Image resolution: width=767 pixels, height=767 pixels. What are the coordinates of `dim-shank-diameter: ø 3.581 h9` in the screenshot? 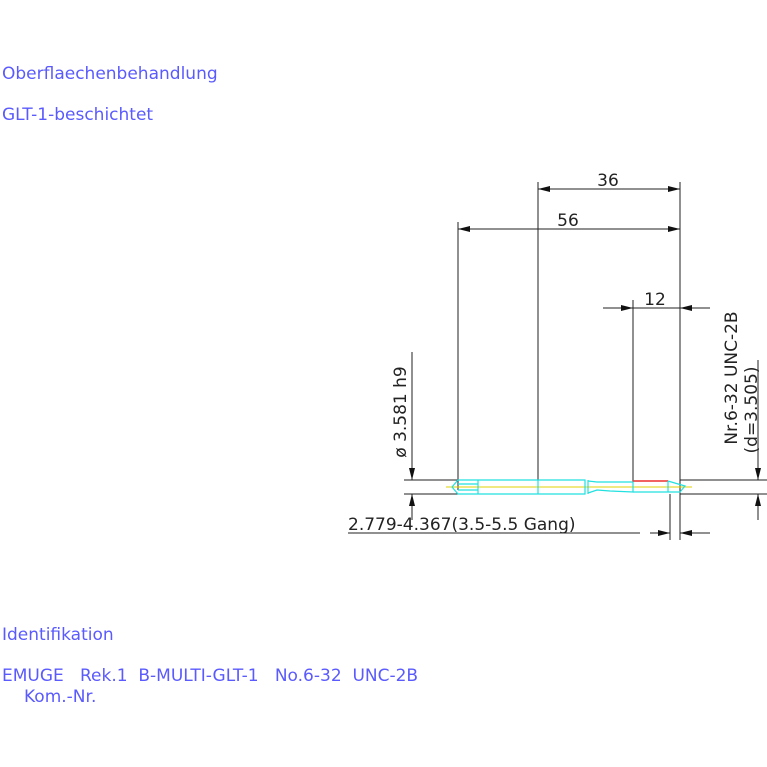 It's located at (401, 411).